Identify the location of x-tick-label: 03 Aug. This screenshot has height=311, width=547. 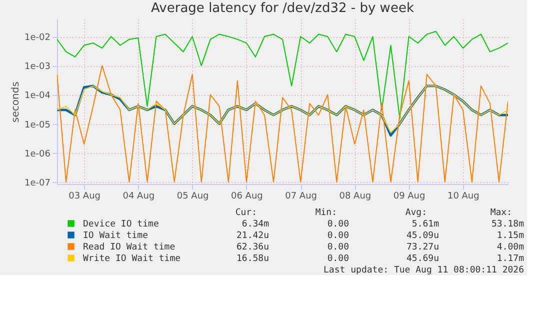
(84, 197).